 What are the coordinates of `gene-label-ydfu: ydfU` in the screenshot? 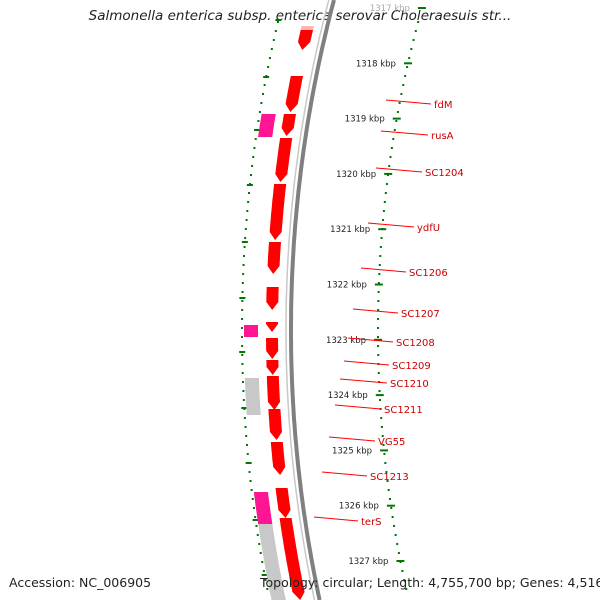 It's located at (428, 228).